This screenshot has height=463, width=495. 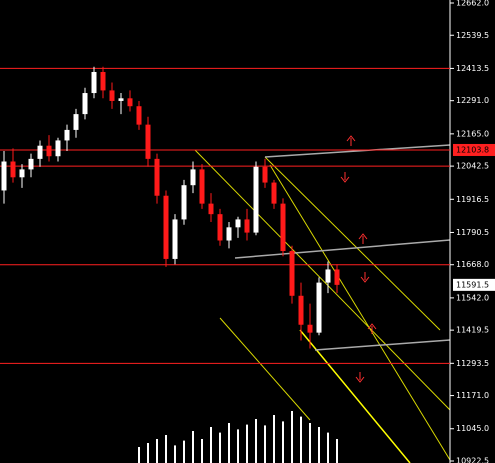 I want to click on y-tick-label: 11171.0, so click(x=472, y=395).